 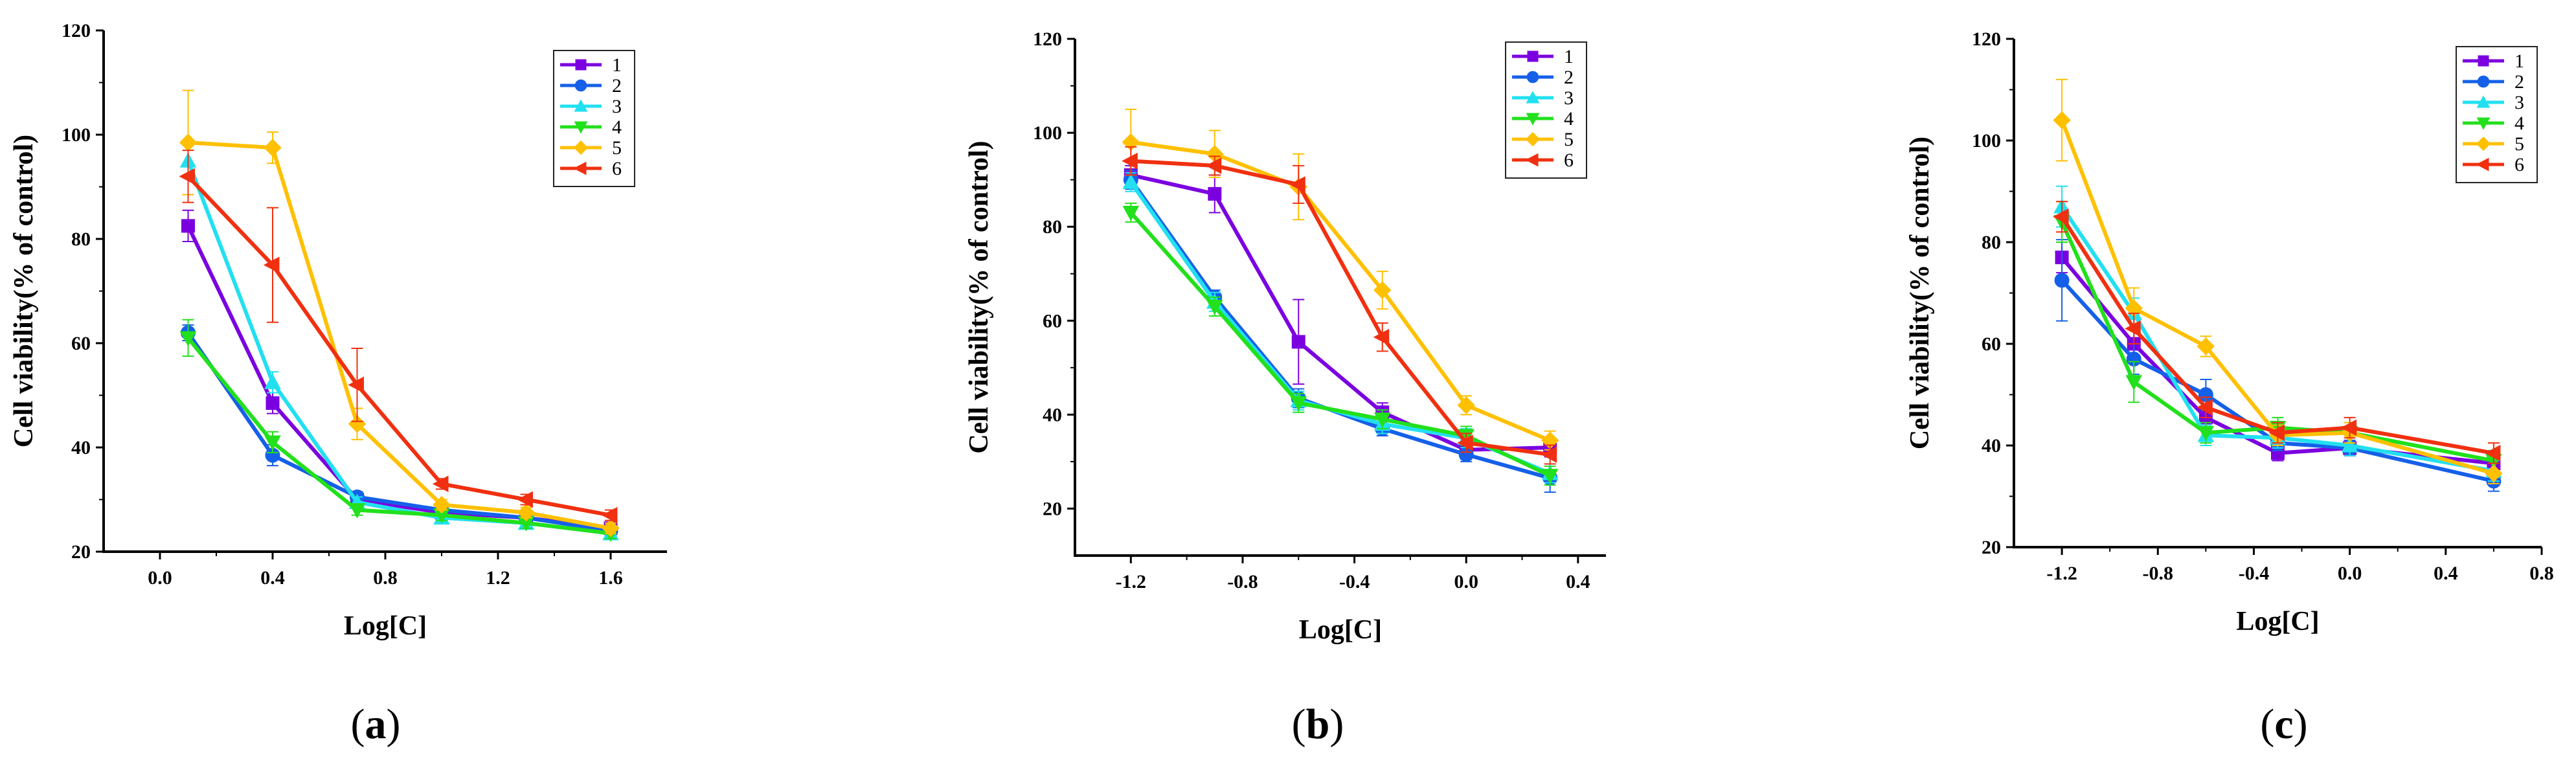 I want to click on x-tick-label: -1.2, so click(x=2061, y=574).